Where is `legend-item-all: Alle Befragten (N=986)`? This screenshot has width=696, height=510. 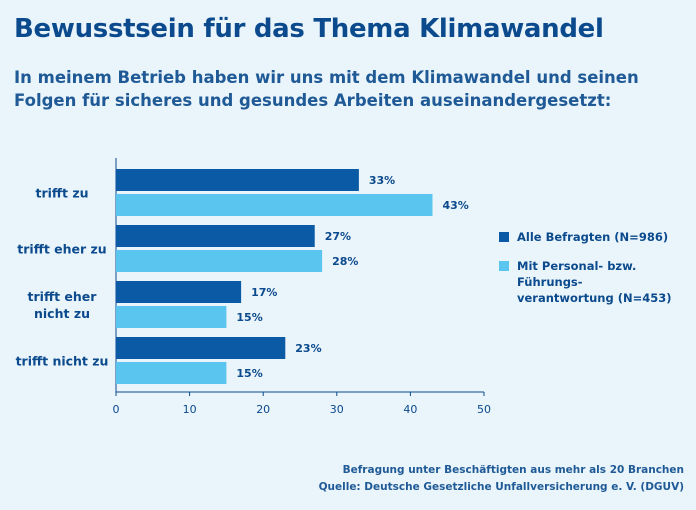
legend-item-all: Alle Befragten (N=986) is located at coordinates (594, 237).